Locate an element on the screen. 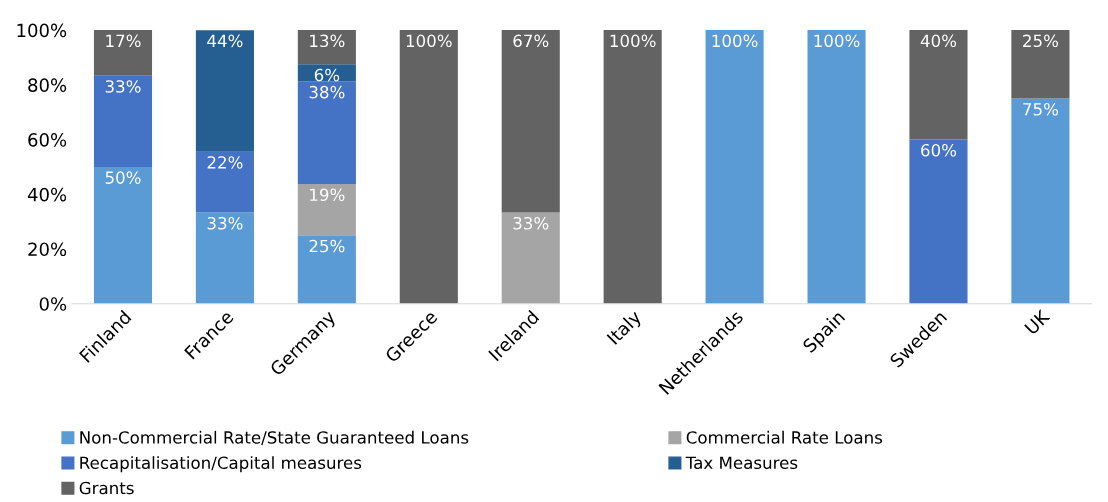 This screenshot has width=1108, height=502. data-label: 44% is located at coordinates (225, 41).